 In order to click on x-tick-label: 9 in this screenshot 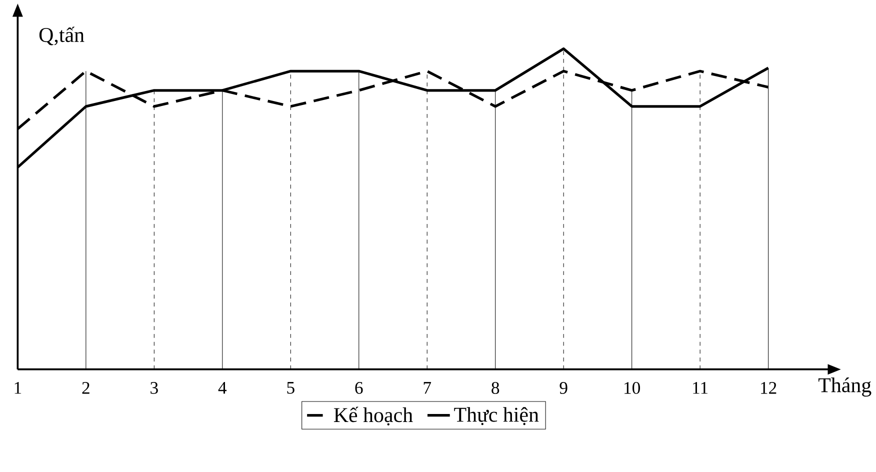, I will do `click(564, 388)`.